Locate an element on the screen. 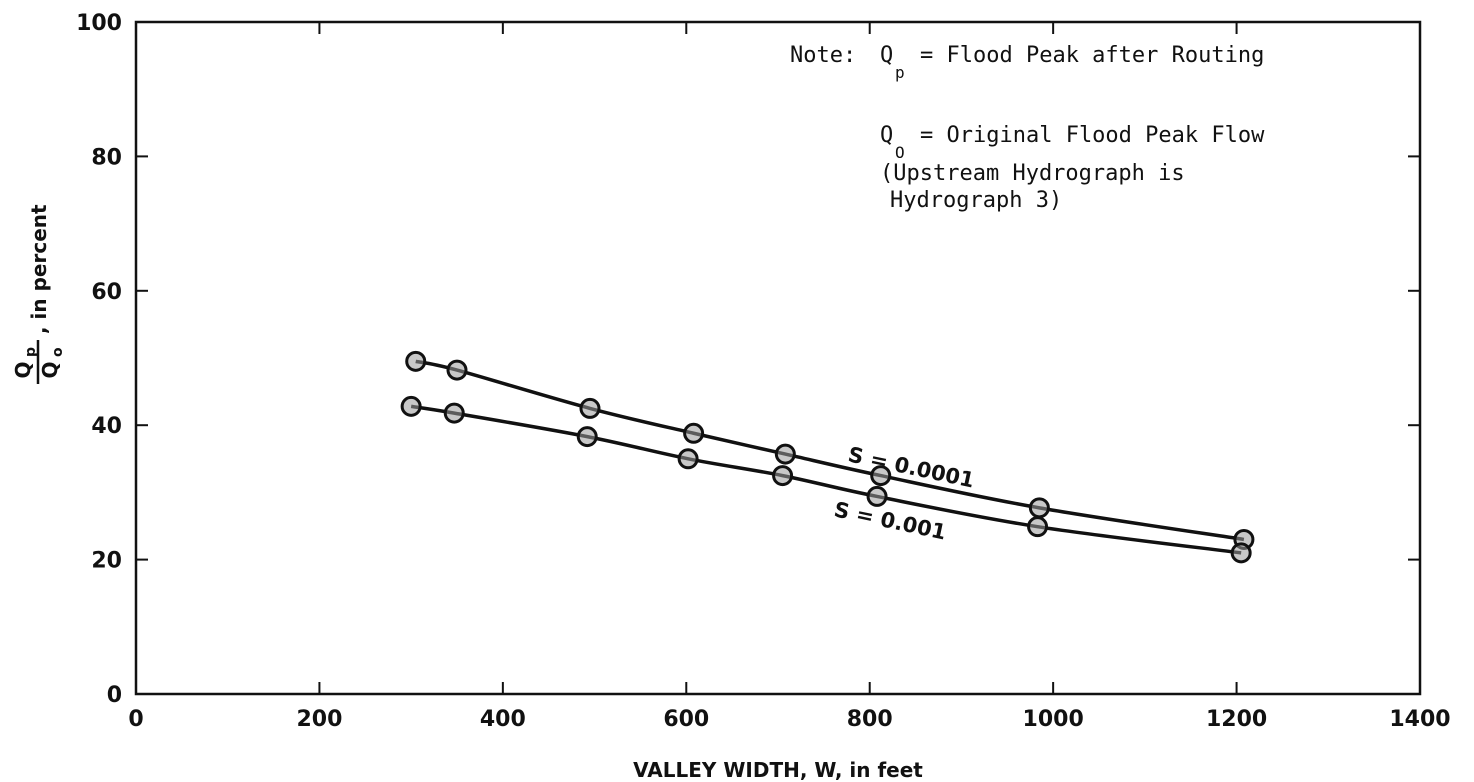 This screenshot has width=1474, height=782. note-line1-symbol: Q is located at coordinates (886, 55).